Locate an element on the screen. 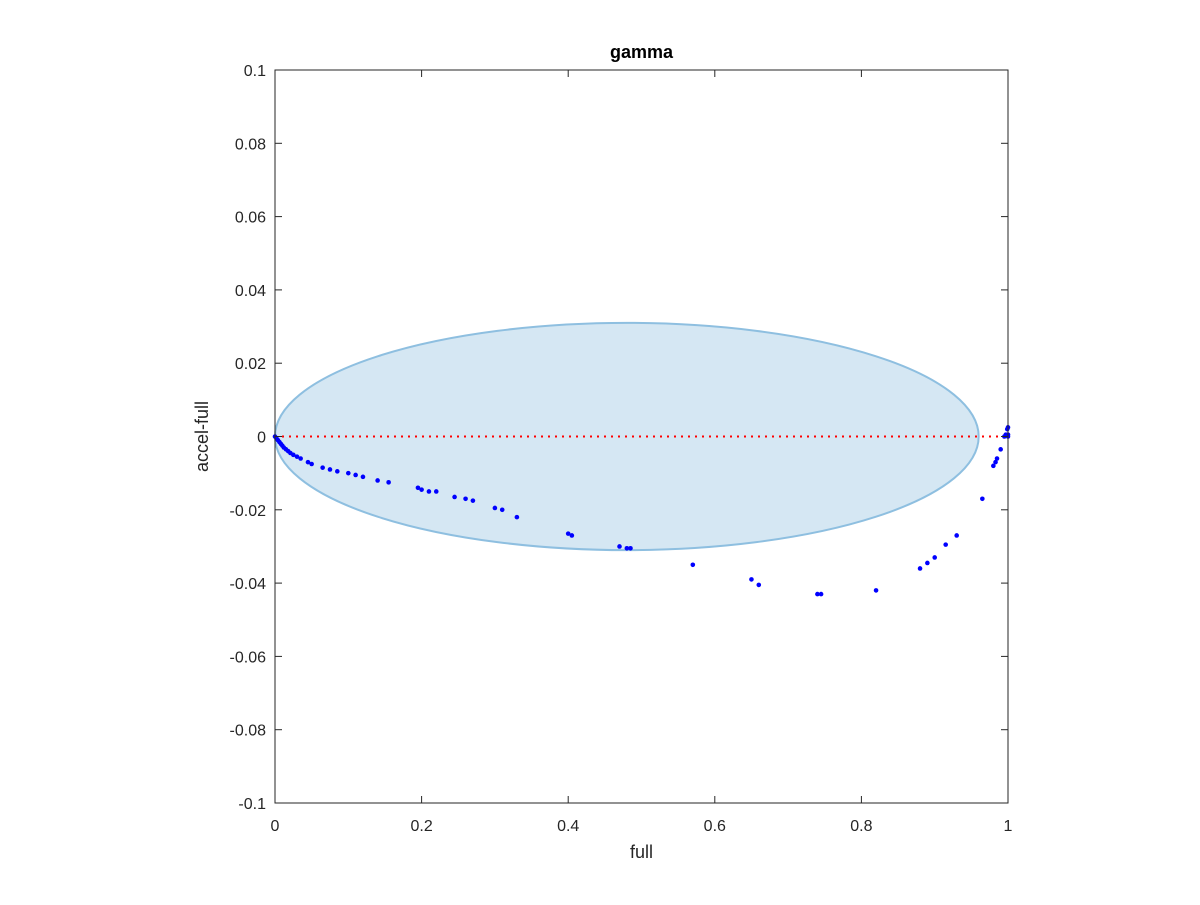 The image size is (1200, 905). x-tick-label: 0 is located at coordinates (275, 826).